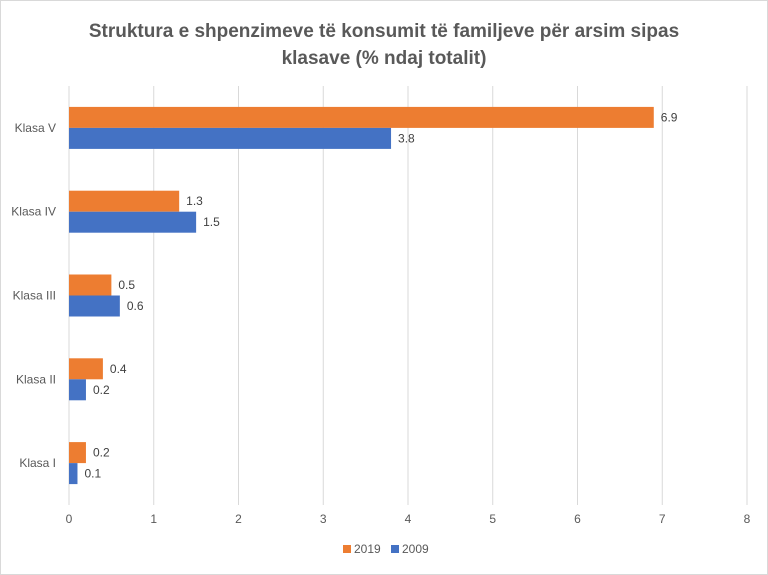 Image resolution: width=768 pixels, height=575 pixels. I want to click on data-label-2019: 0.2, so click(101, 453).